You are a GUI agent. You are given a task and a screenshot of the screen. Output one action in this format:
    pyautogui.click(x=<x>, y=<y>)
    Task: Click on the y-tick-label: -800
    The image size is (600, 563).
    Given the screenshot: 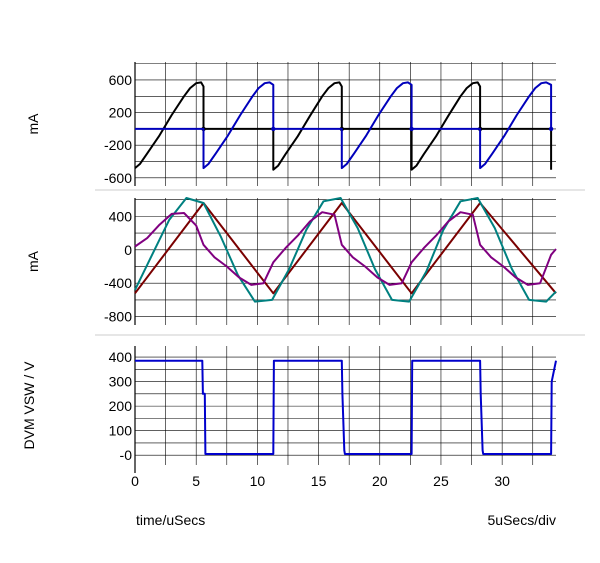 What is the action you would take?
    pyautogui.click(x=118, y=317)
    